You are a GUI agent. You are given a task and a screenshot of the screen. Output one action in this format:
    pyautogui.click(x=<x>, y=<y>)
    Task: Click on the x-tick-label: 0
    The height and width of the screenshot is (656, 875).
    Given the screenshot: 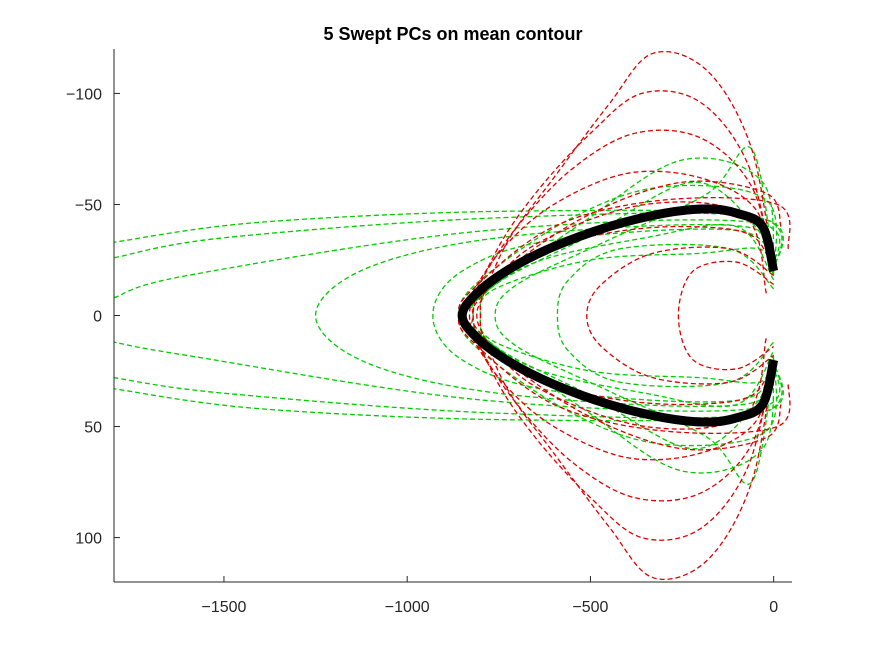 What is the action you would take?
    pyautogui.click(x=773, y=607)
    